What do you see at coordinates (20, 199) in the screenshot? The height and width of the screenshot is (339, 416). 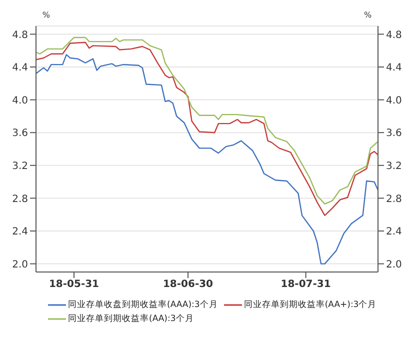 I see `y-tick-label: 2.8` at bounding box center [20, 199].